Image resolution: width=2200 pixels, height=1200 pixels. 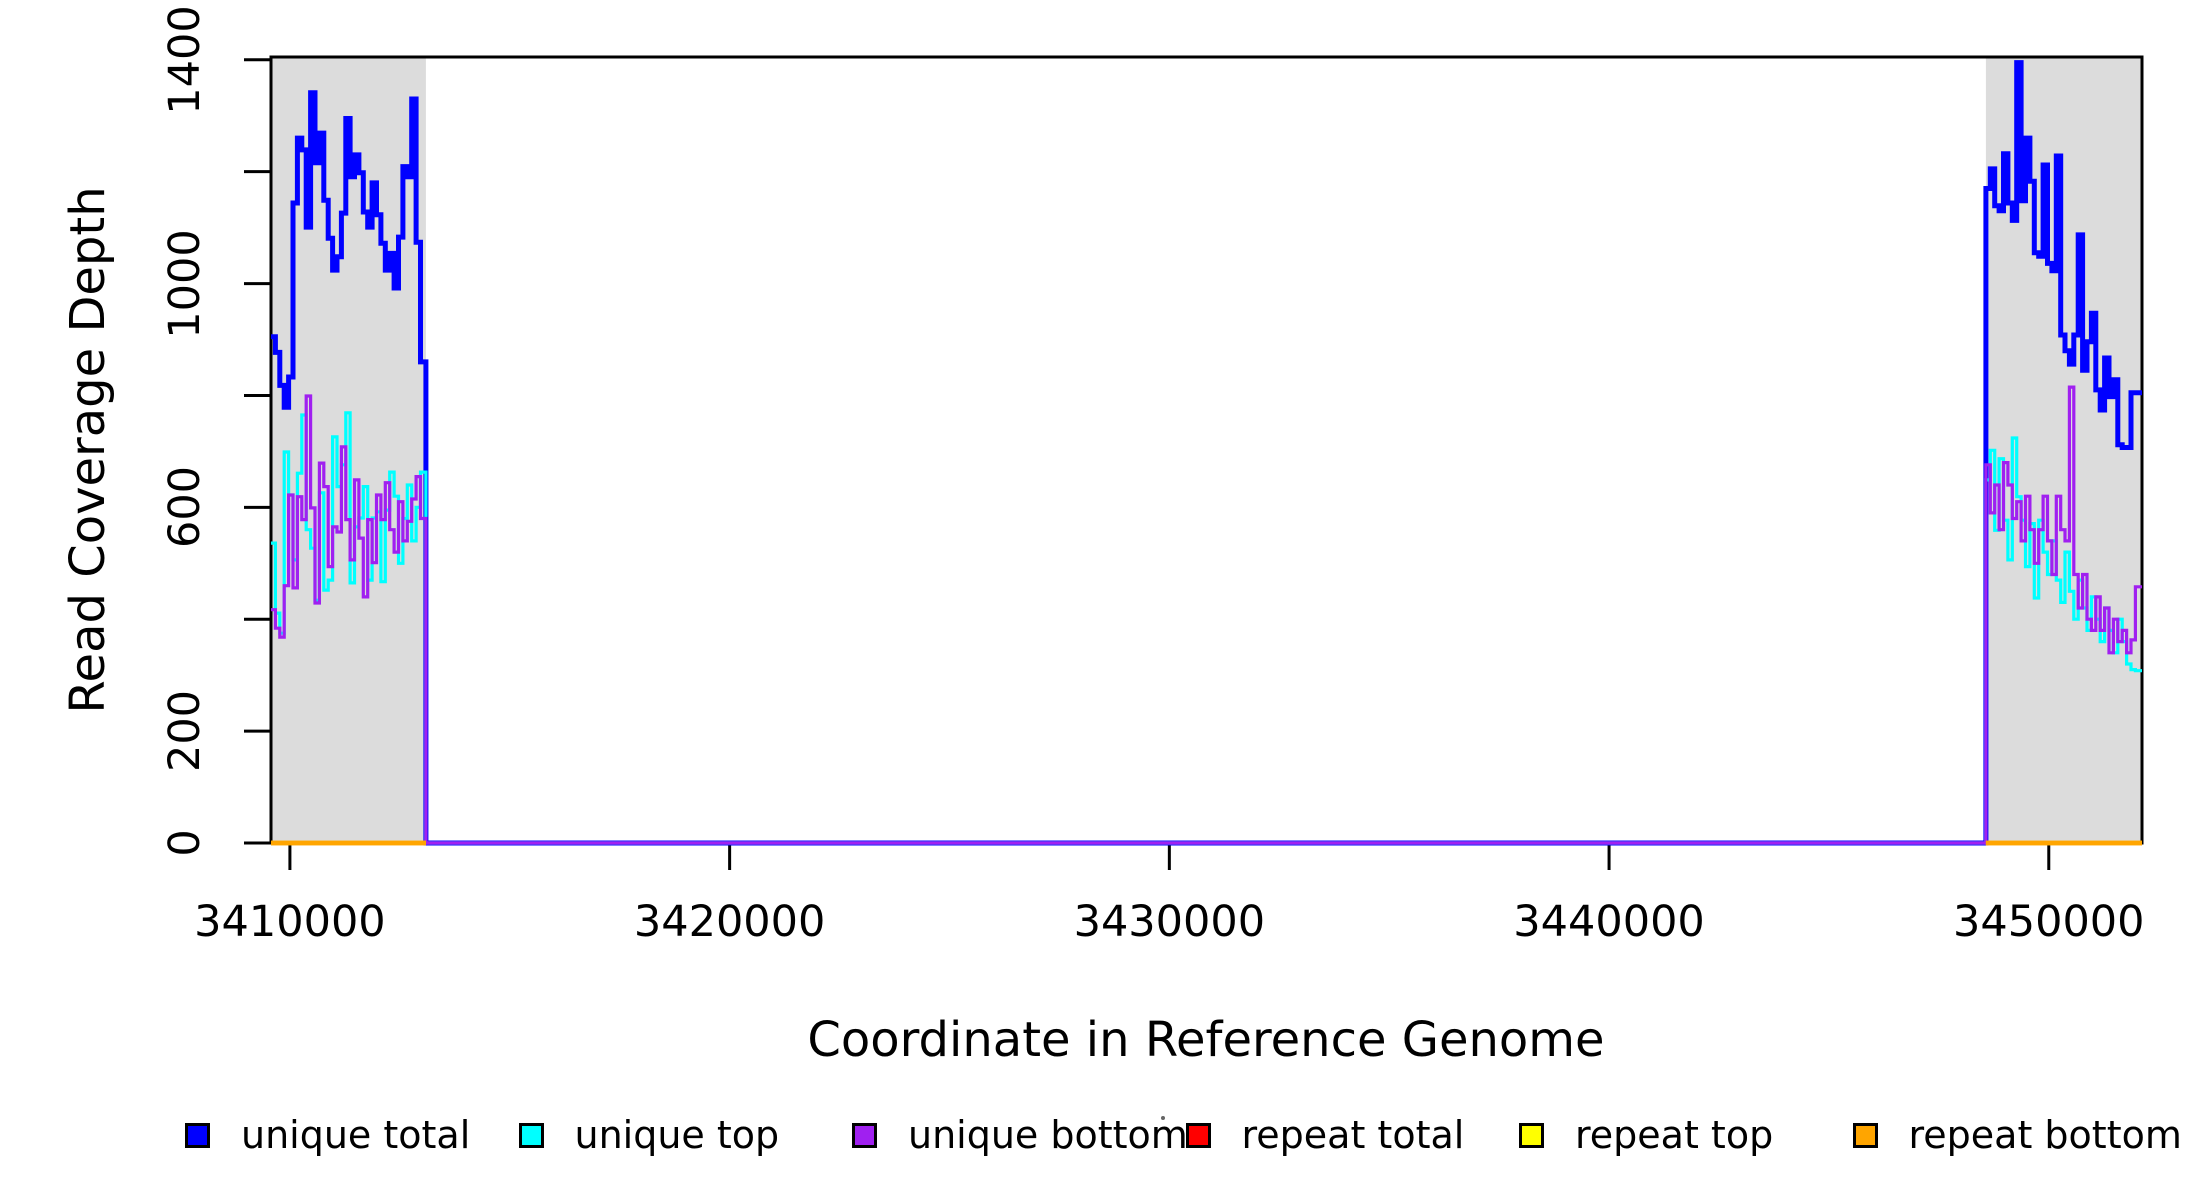 I want to click on stray-dot, so click(x=1163, y=1118).